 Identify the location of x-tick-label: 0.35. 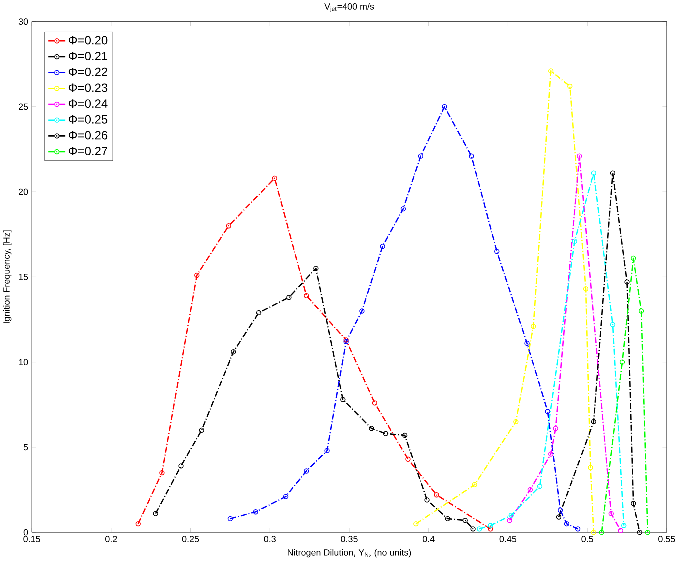
(349, 539).